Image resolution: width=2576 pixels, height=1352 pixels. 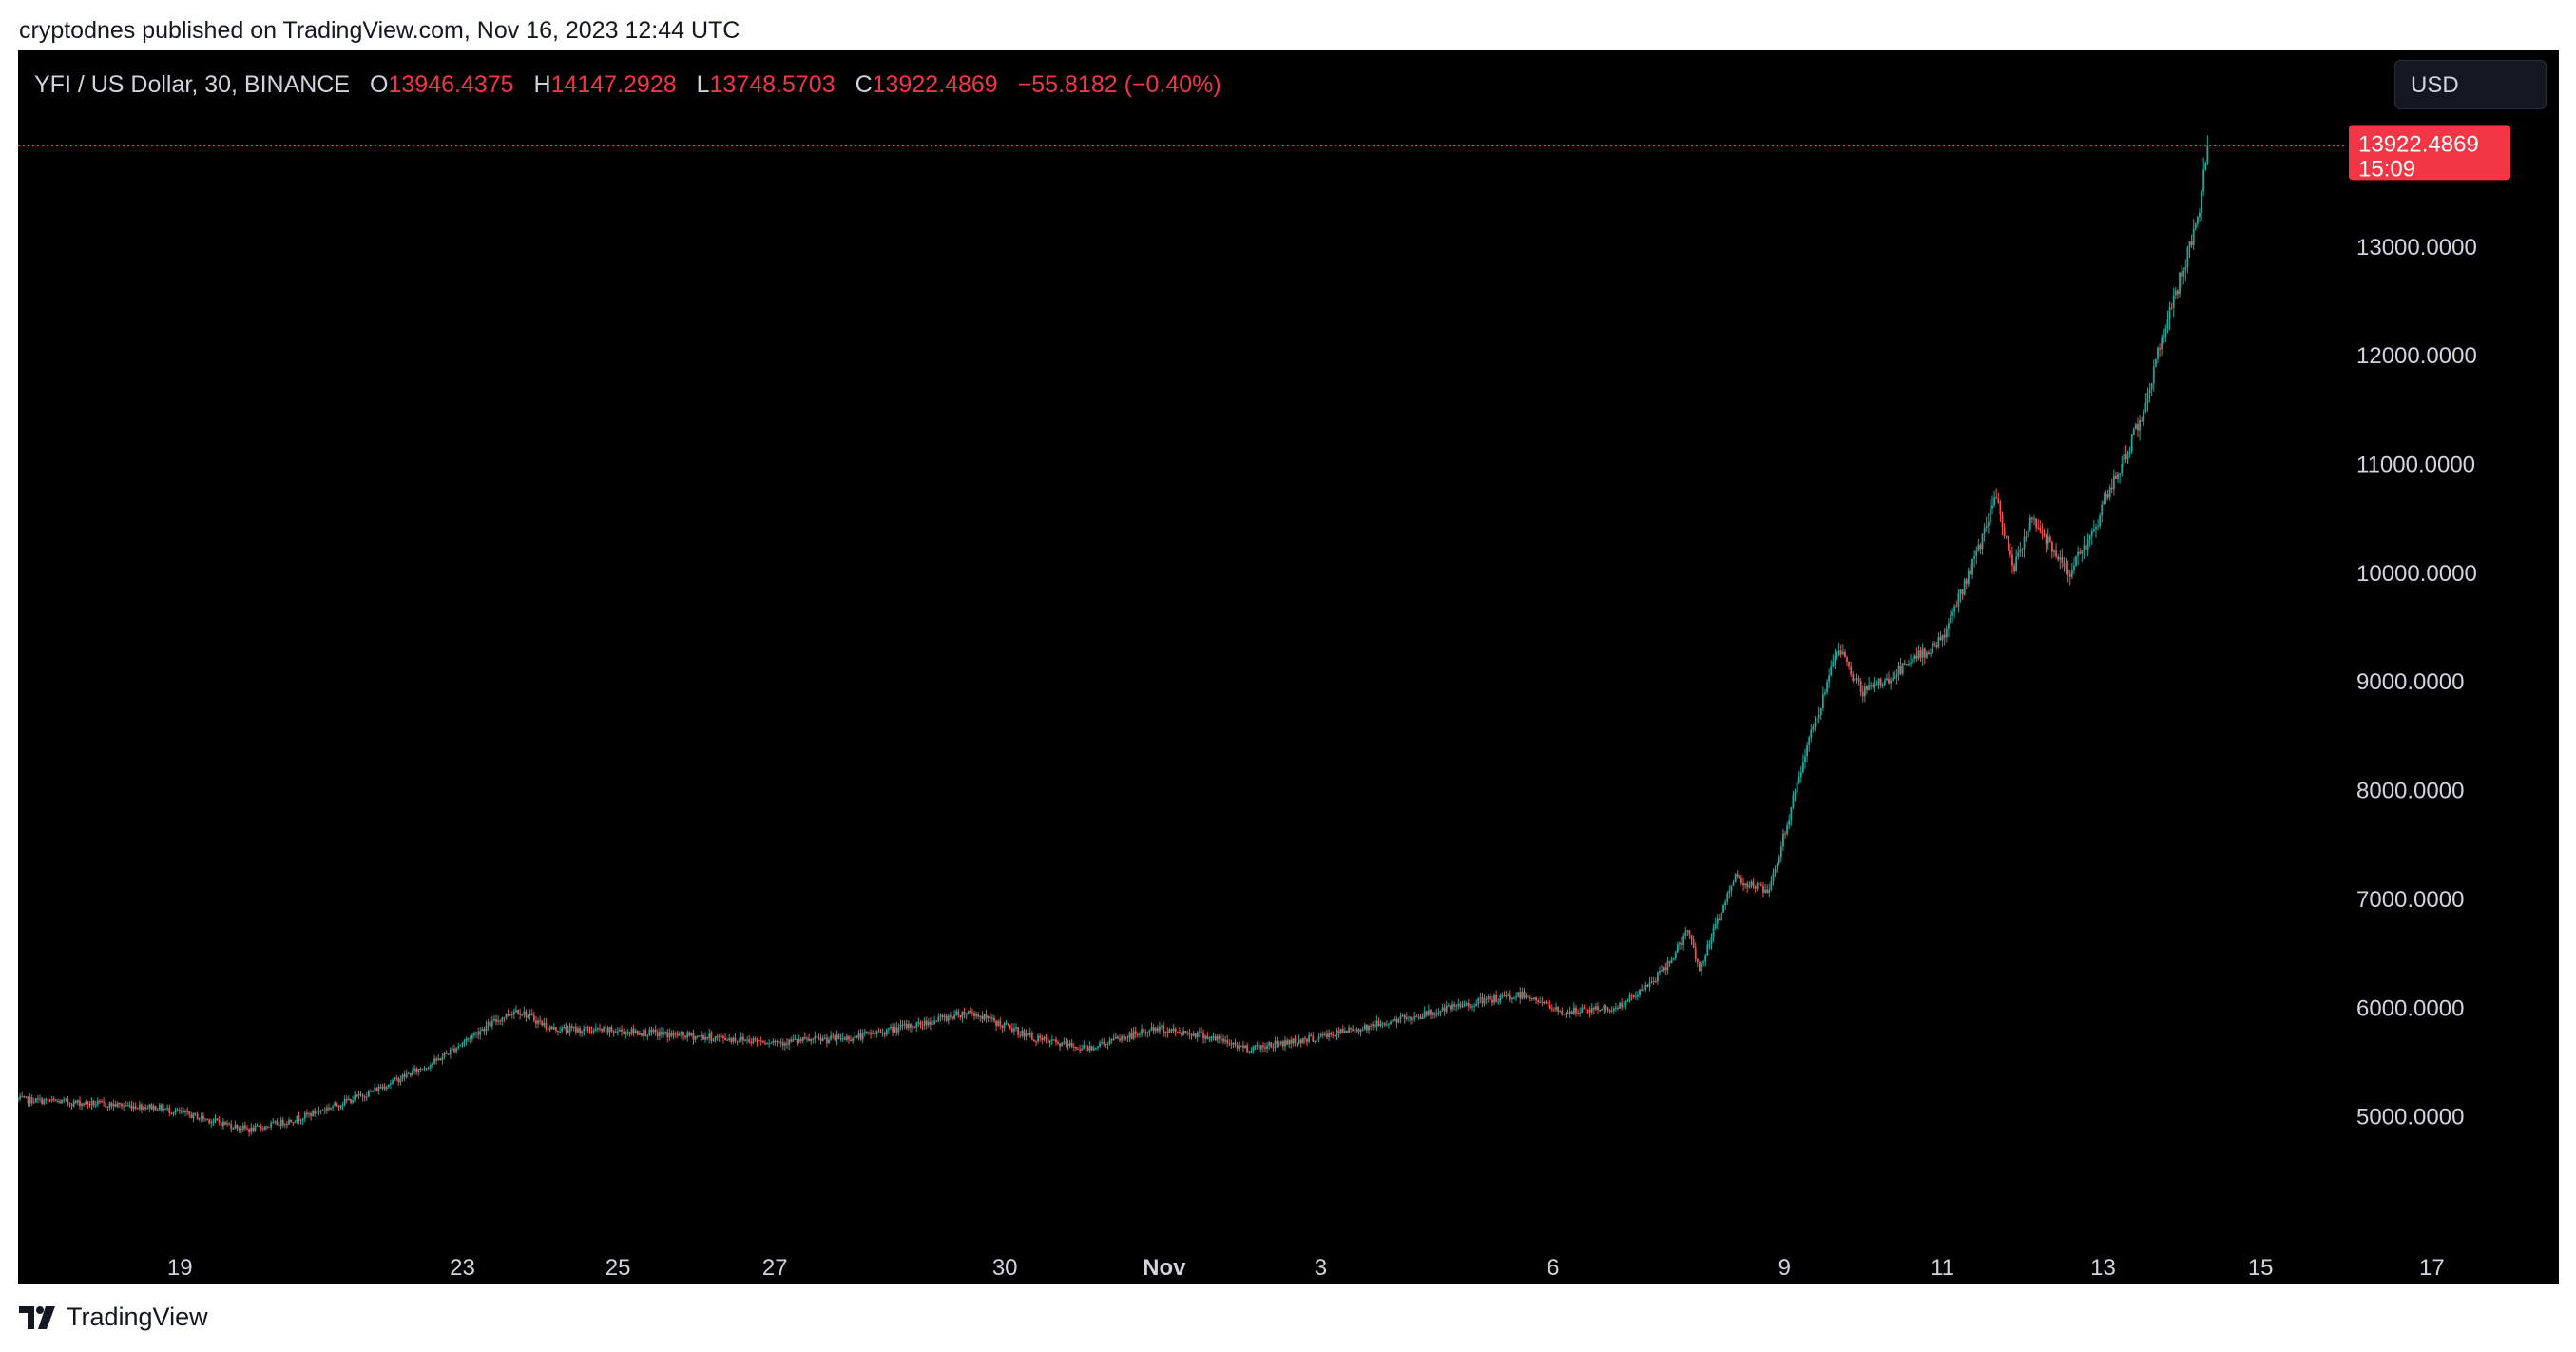 What do you see at coordinates (2470, 84) in the screenshot?
I see `currency-button: USD` at bounding box center [2470, 84].